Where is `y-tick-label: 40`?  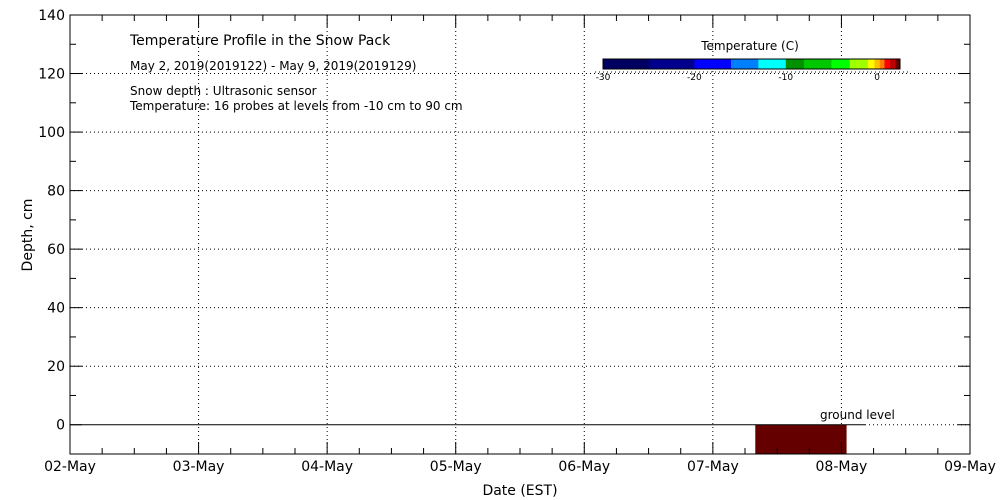 y-tick-label: 40 is located at coordinates (56, 309).